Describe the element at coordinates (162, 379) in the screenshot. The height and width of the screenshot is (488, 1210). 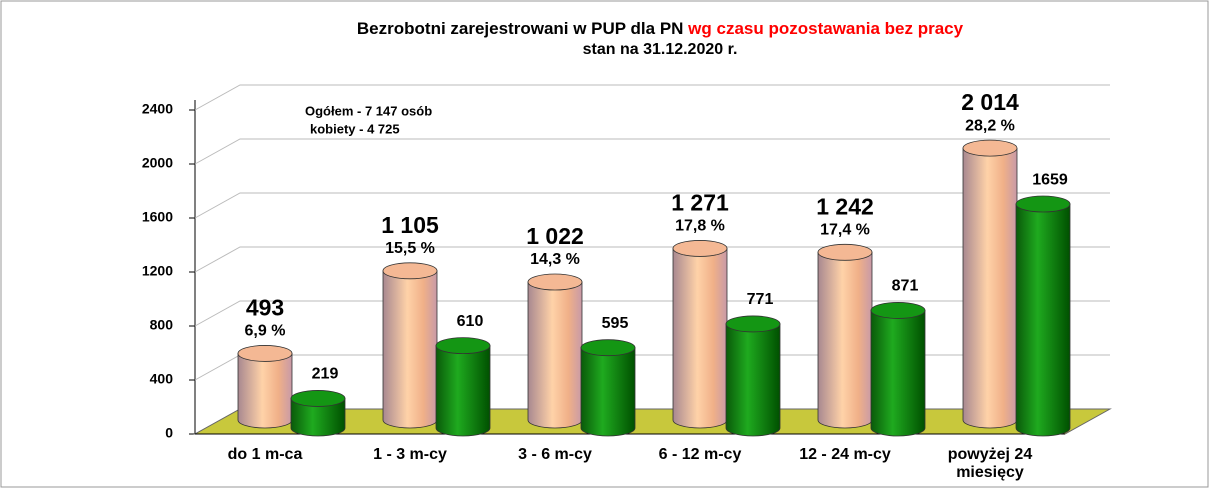
I see `y-tick-label: 400` at that location.